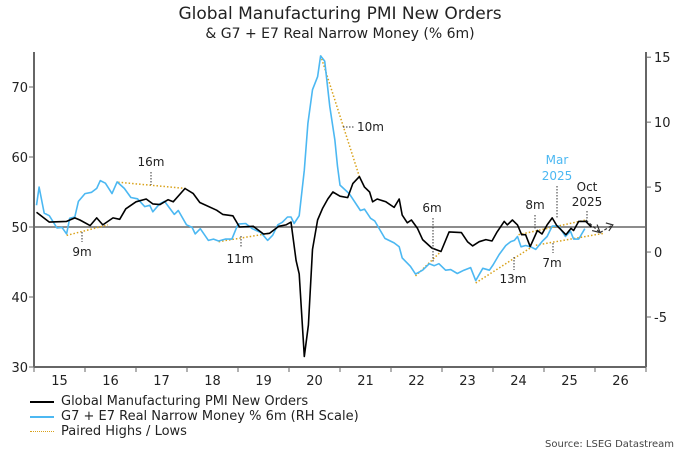 This screenshot has height=455, width=680. Describe the element at coordinates (513, 279) in the screenshot. I see `annotation-13m: 13m` at that location.